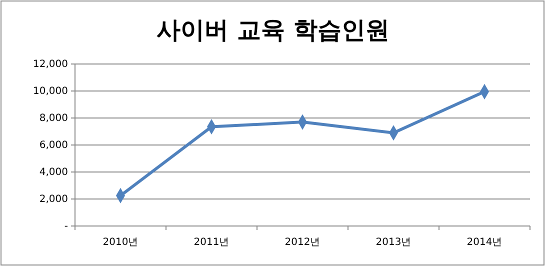  What do you see at coordinates (53, 146) in the screenshot?
I see `y-tick-label: 6,000` at bounding box center [53, 146].